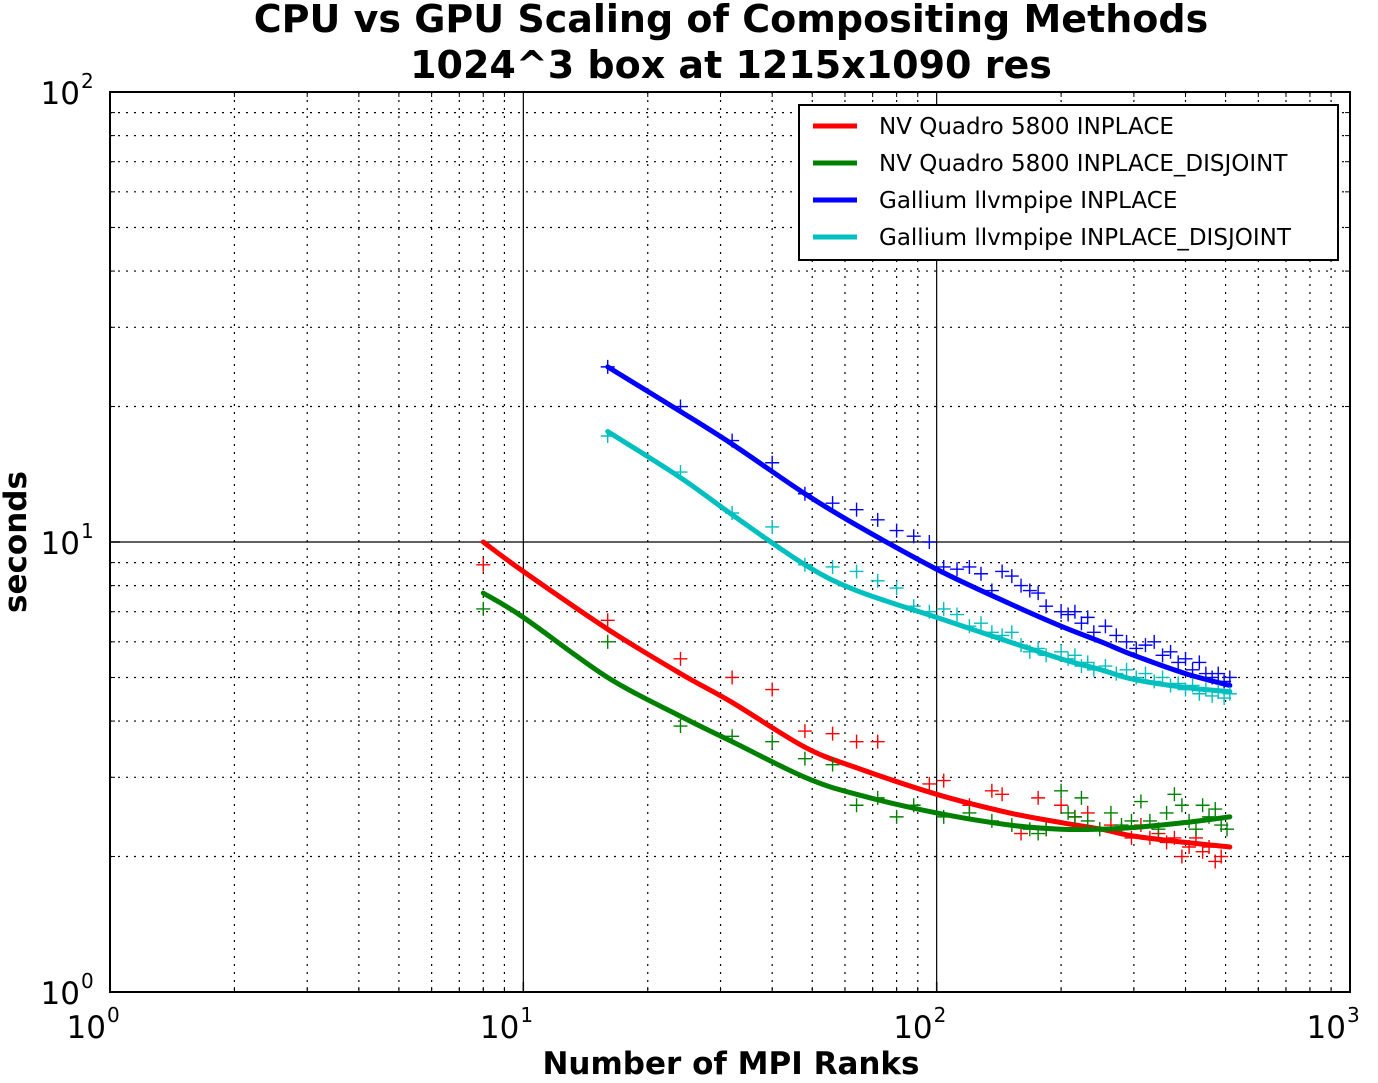 Image resolution: width=1378 pixels, height=1083 pixels. Describe the element at coordinates (67, 90) in the screenshot. I see `y-tick-label: 10 2` at that location.